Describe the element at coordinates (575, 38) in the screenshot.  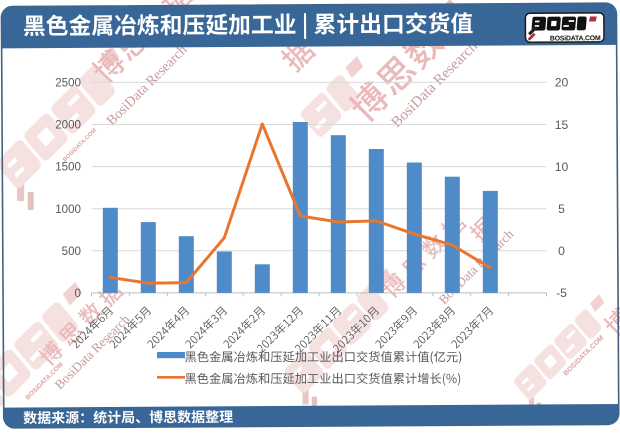
I see `svg-text: BOSiDATA.COM` at that location.